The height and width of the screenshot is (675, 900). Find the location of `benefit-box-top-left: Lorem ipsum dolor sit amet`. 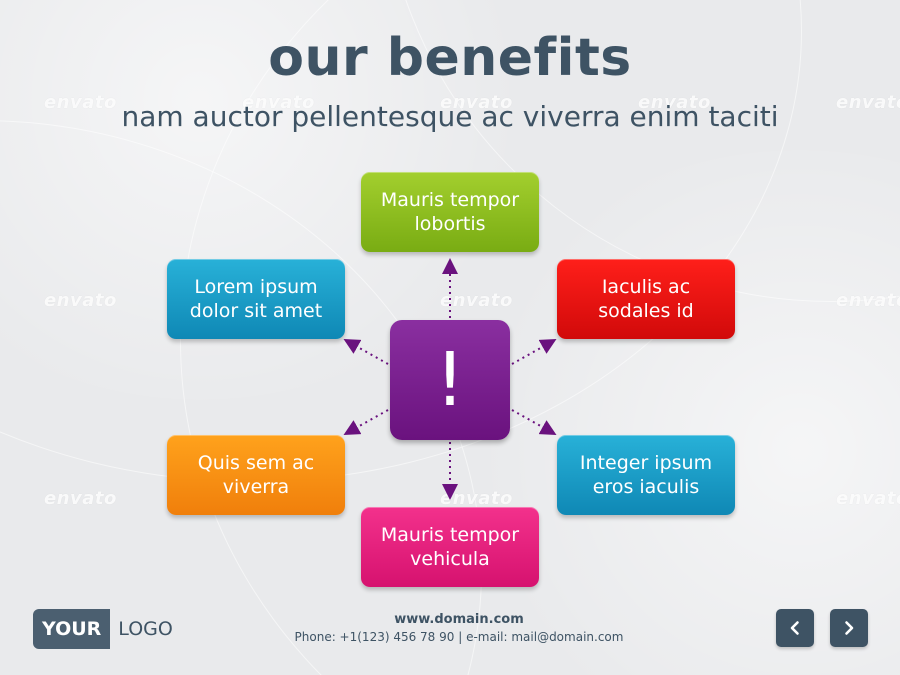

benefit-box-top-left: Lorem ipsum dolor sit amet is located at coordinates (256, 299).